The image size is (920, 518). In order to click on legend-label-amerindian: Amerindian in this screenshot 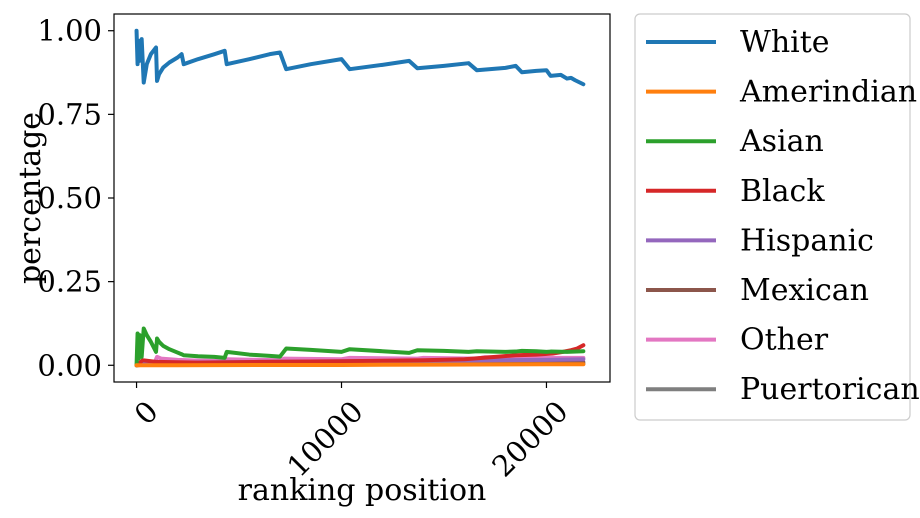, I will do `click(828, 92)`.